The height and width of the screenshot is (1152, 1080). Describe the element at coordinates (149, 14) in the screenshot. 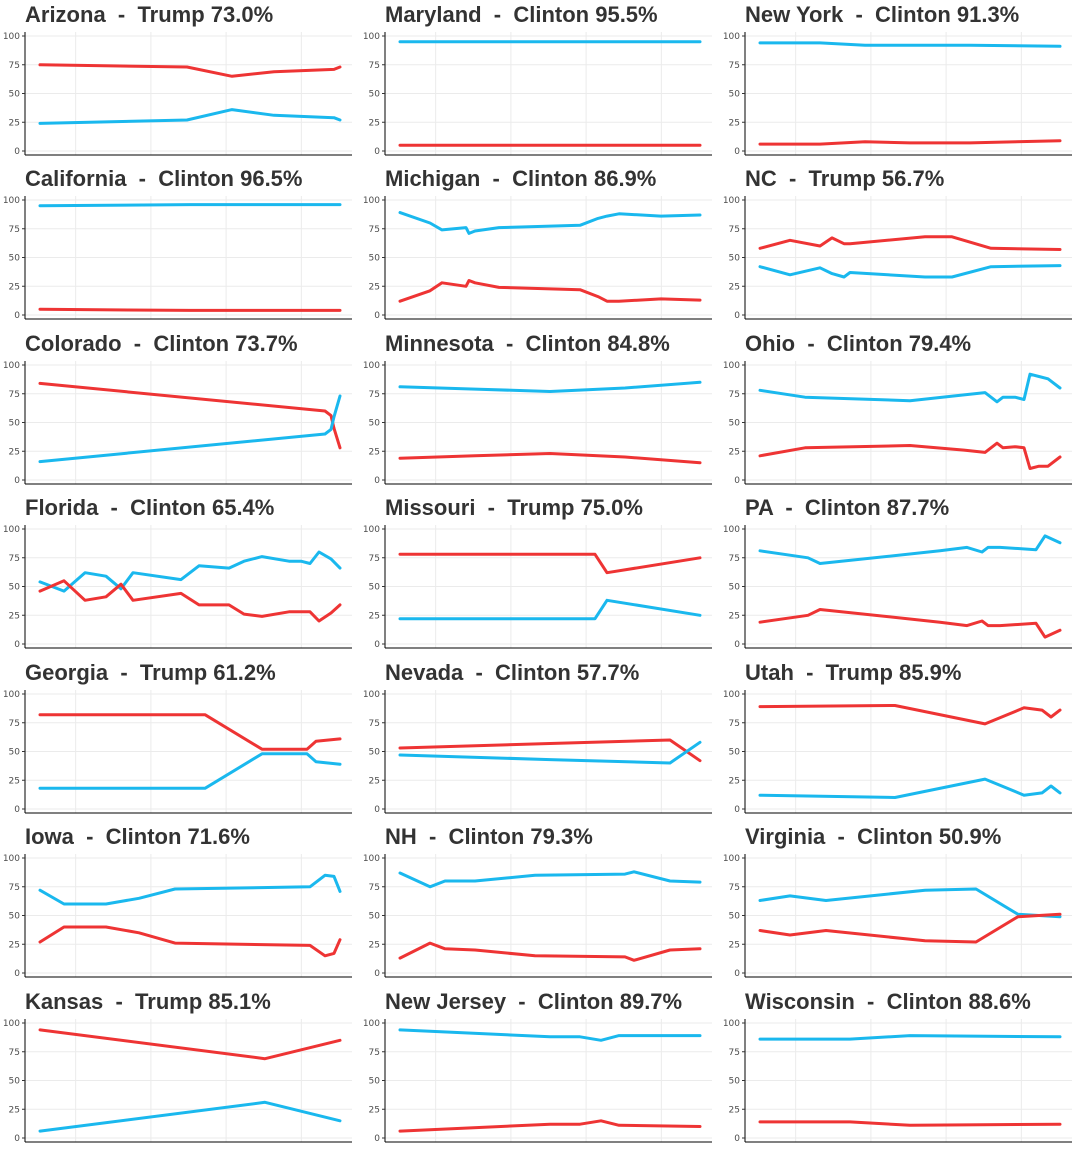

I see `chart-title: Arizona - Trump 73.0%` at that location.